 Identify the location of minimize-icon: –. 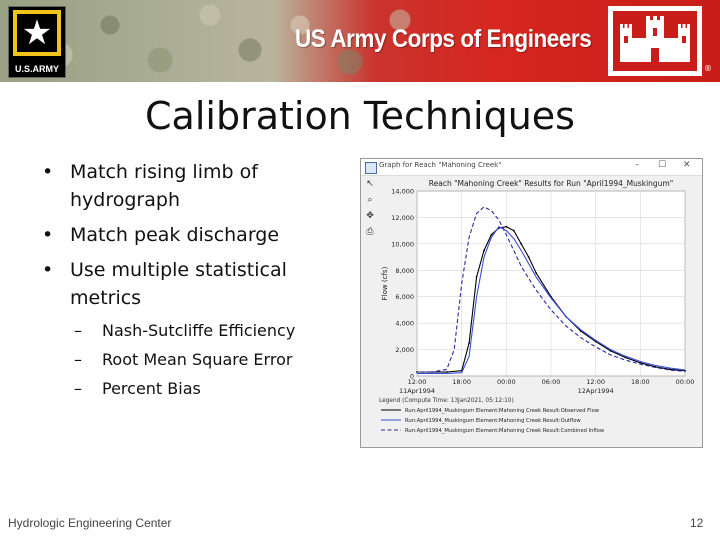
(637, 165).